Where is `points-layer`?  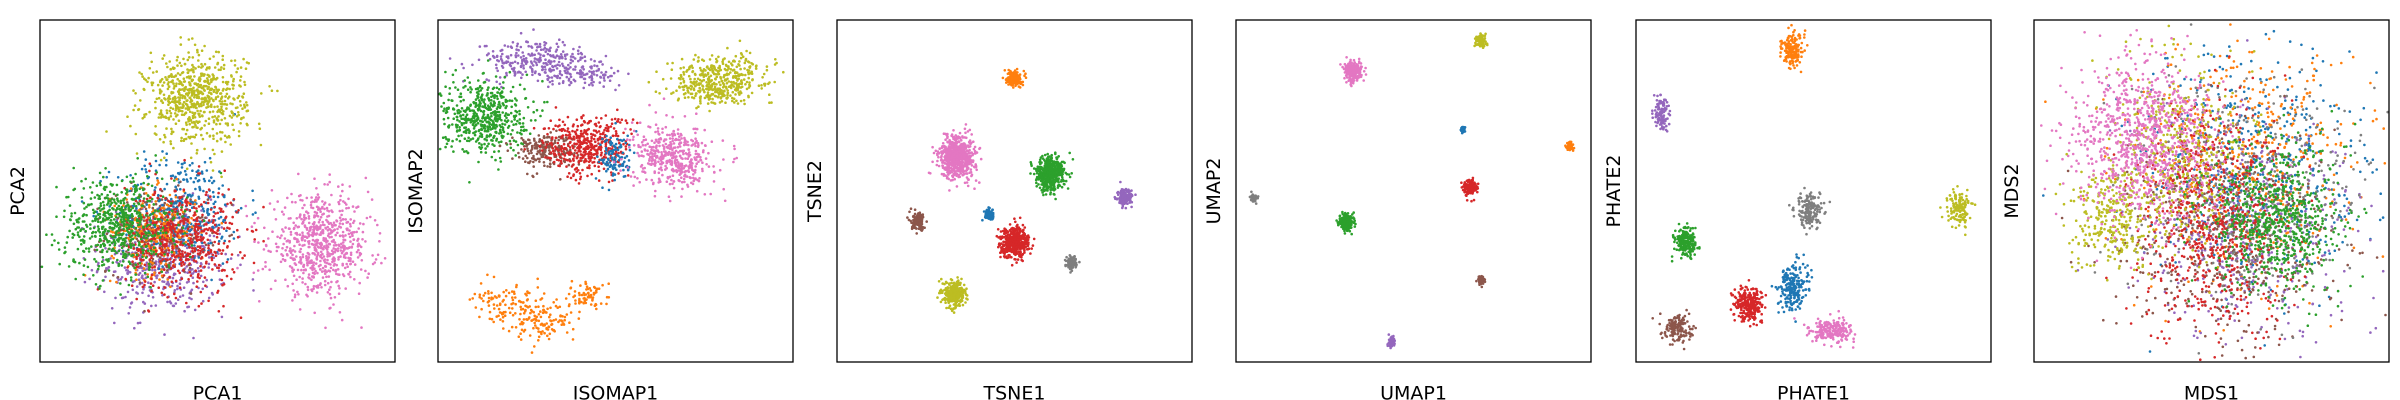 points-layer is located at coordinates (213, 188).